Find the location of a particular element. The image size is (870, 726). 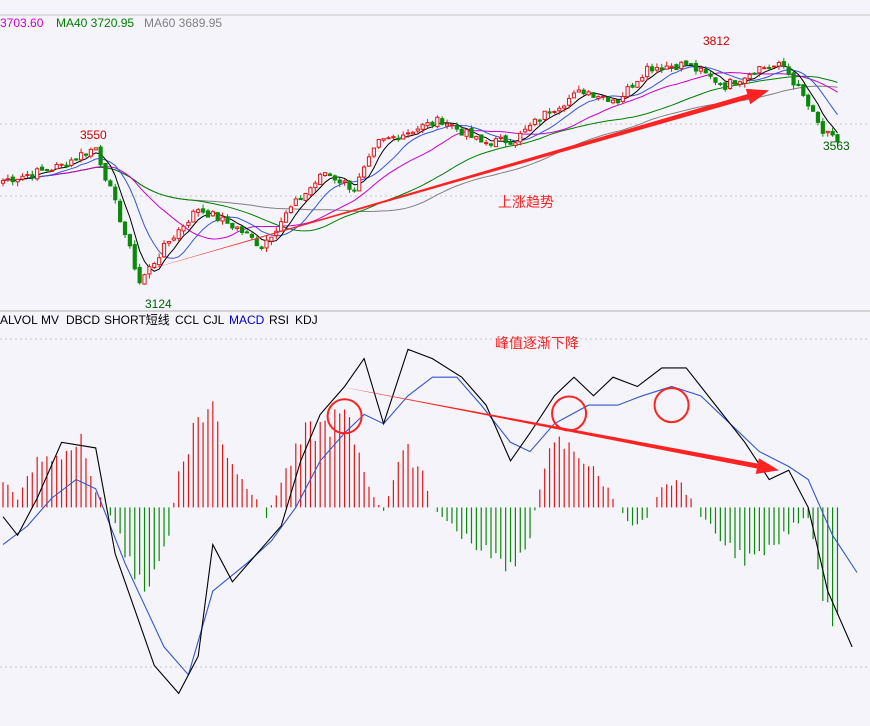

ma-legend-ma60: MA60 3689.95 is located at coordinates (183, 23).